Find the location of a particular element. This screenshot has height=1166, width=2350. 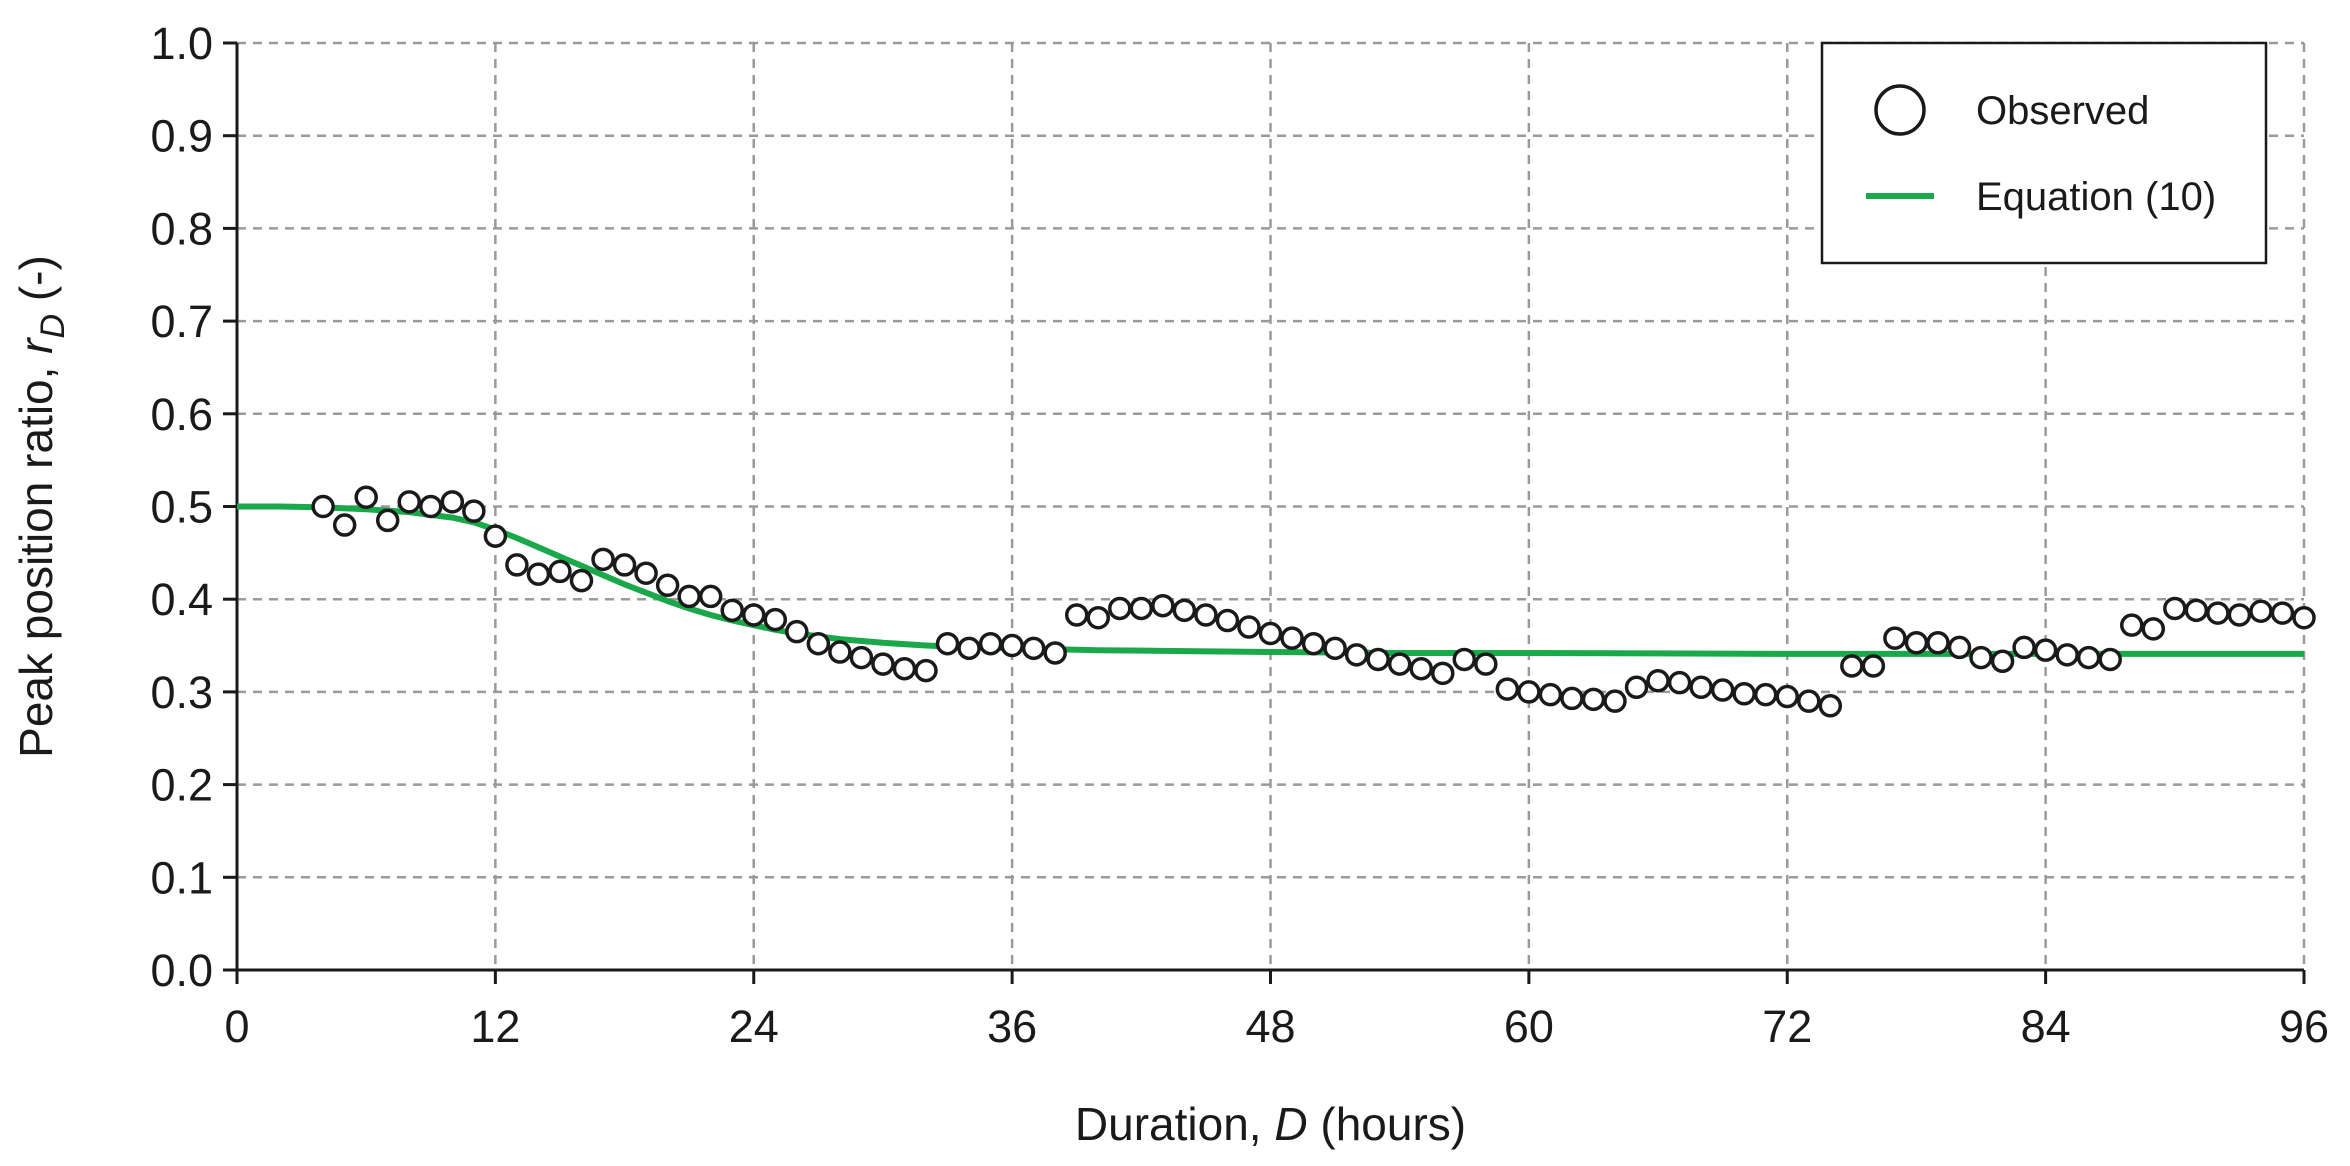

x-tick-label: 36 is located at coordinates (1012, 1026).